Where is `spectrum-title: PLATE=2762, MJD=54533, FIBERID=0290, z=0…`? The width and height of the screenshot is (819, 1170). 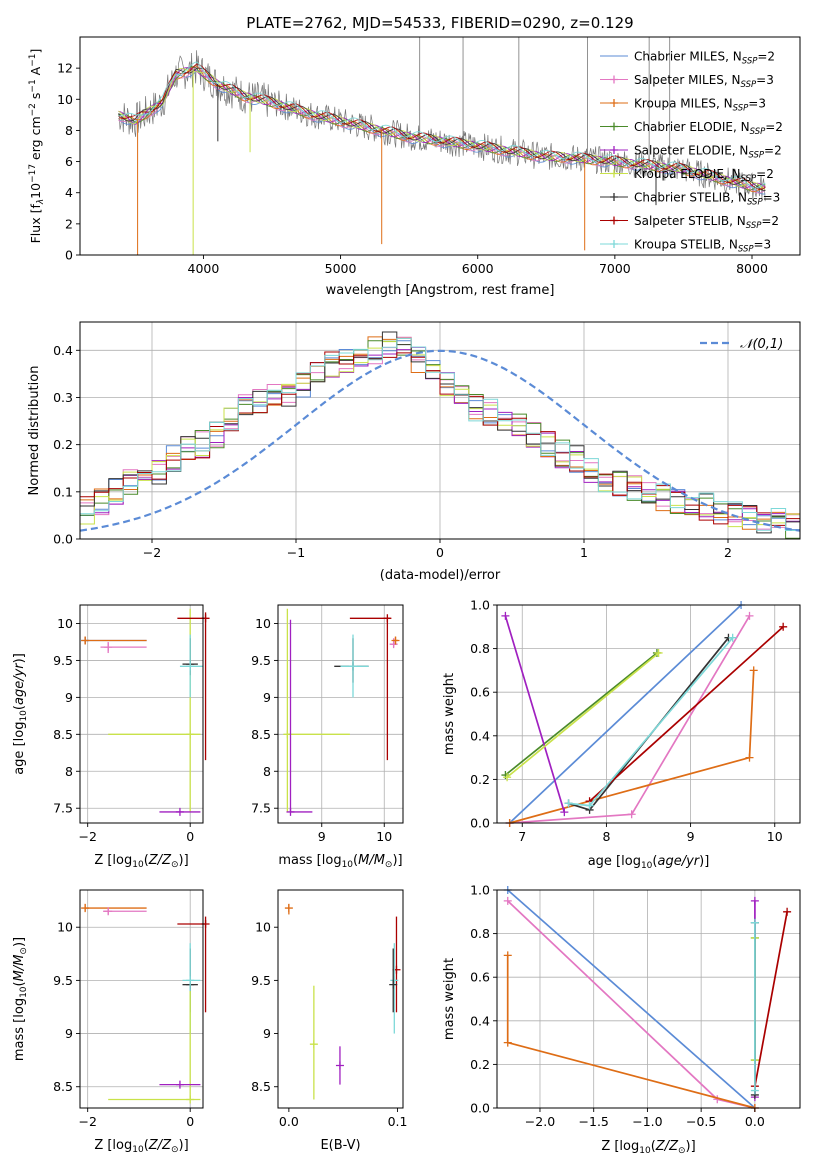 spectrum-title: PLATE=2762, MJD=54533, FIBERID=0290, z=0… is located at coordinates (439, 23).